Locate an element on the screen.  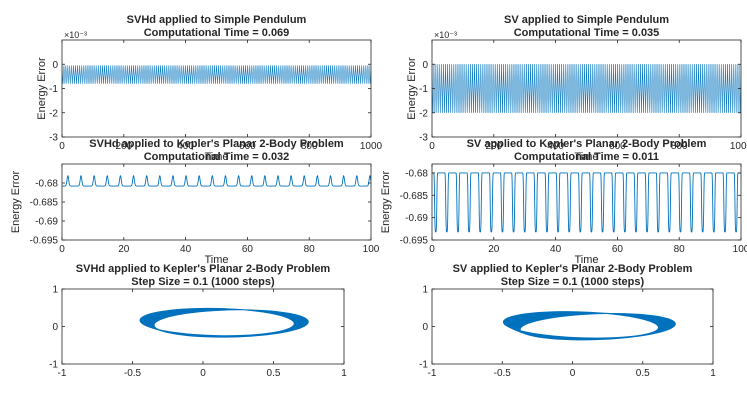
chart-subtitle: Computational Time = 0.011 is located at coordinates (586, 157).